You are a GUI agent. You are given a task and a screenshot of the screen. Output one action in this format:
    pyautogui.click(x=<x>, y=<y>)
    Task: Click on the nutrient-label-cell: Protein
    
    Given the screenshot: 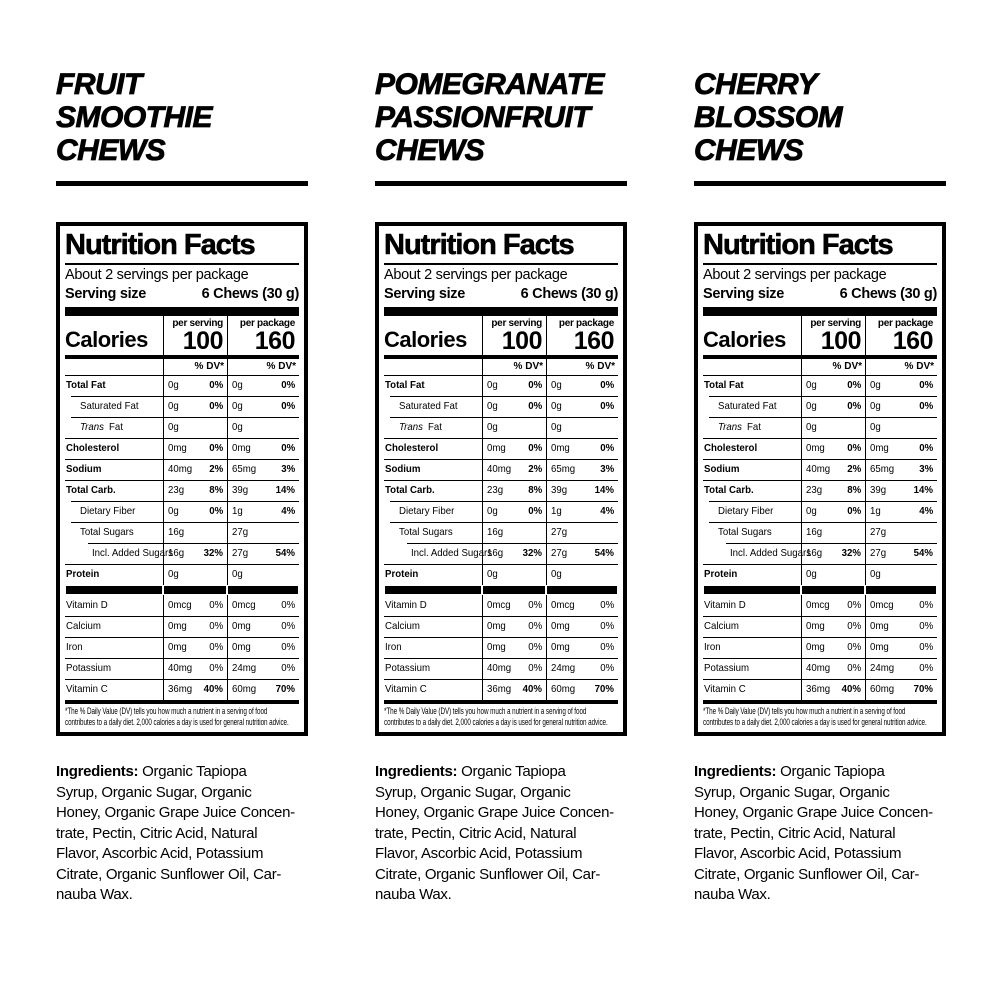 What is the action you would take?
    pyautogui.click(x=114, y=574)
    